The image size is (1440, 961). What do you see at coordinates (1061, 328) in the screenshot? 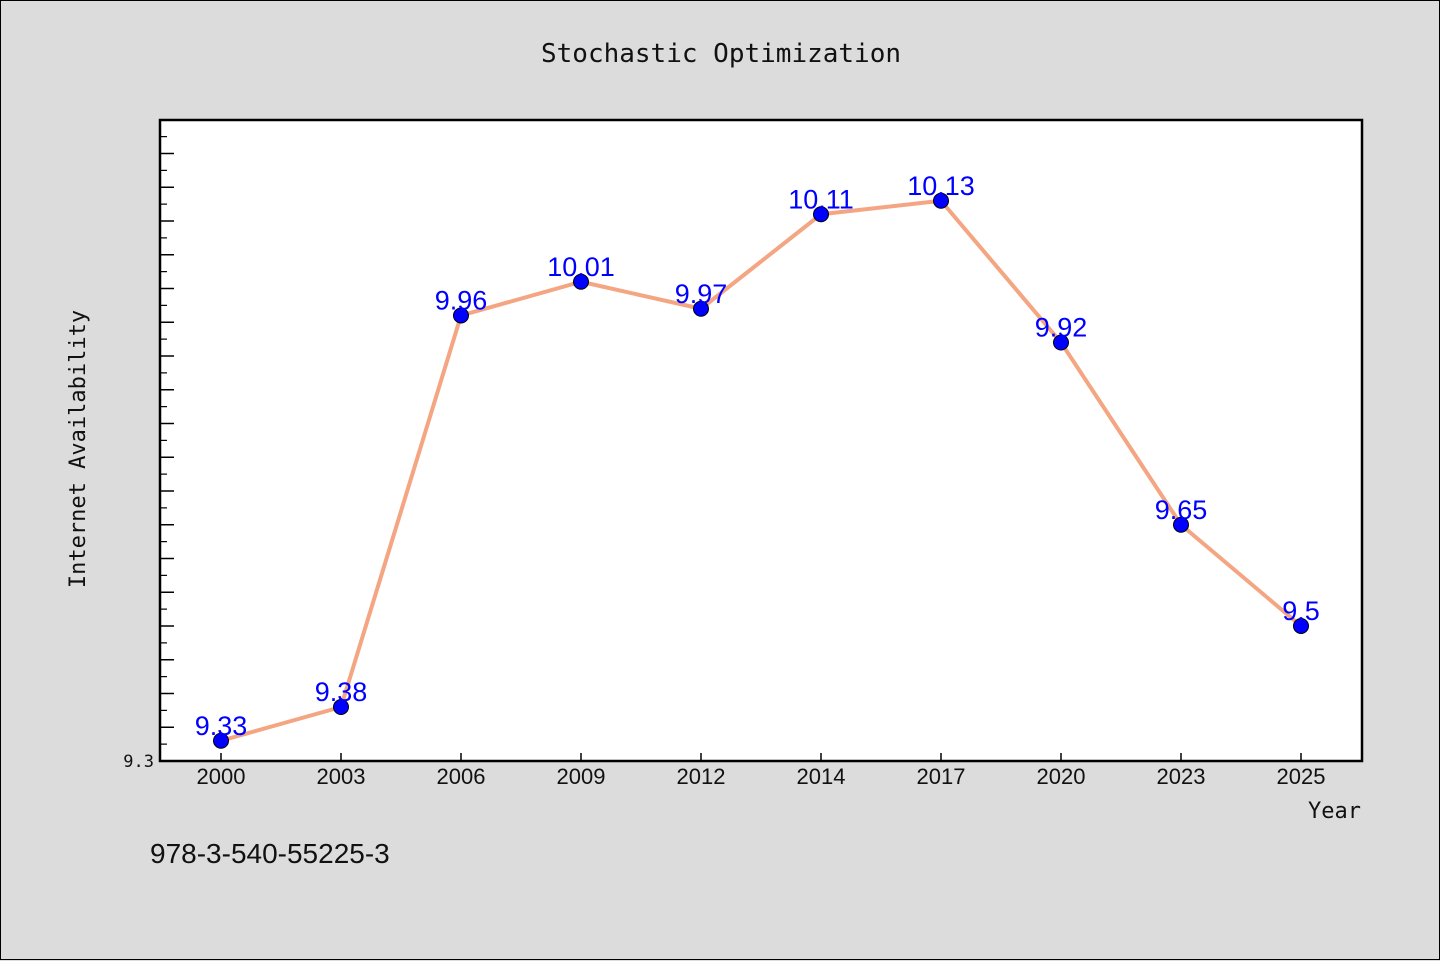
I see `data-label: 9.92` at bounding box center [1061, 328].